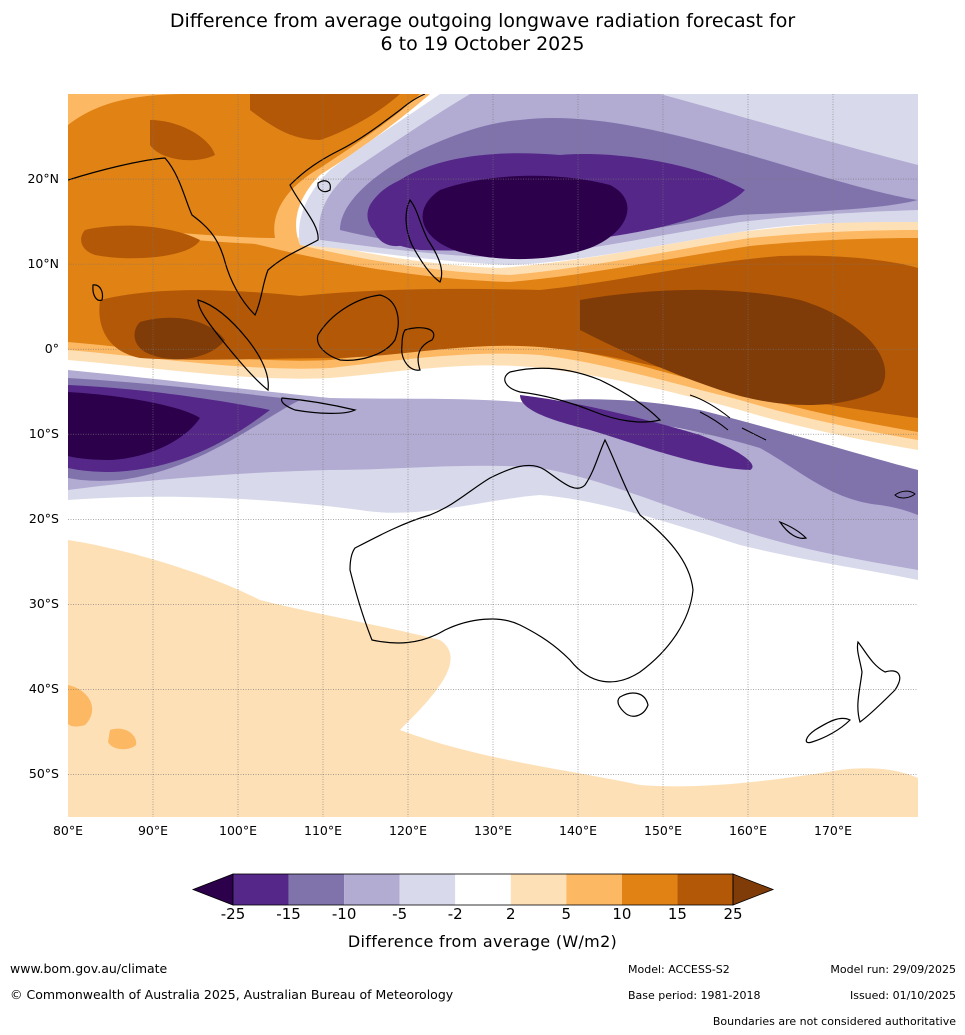  Describe the element at coordinates (89, 968) in the screenshot. I see `website-link: www.bom.gov.au/climate` at that location.